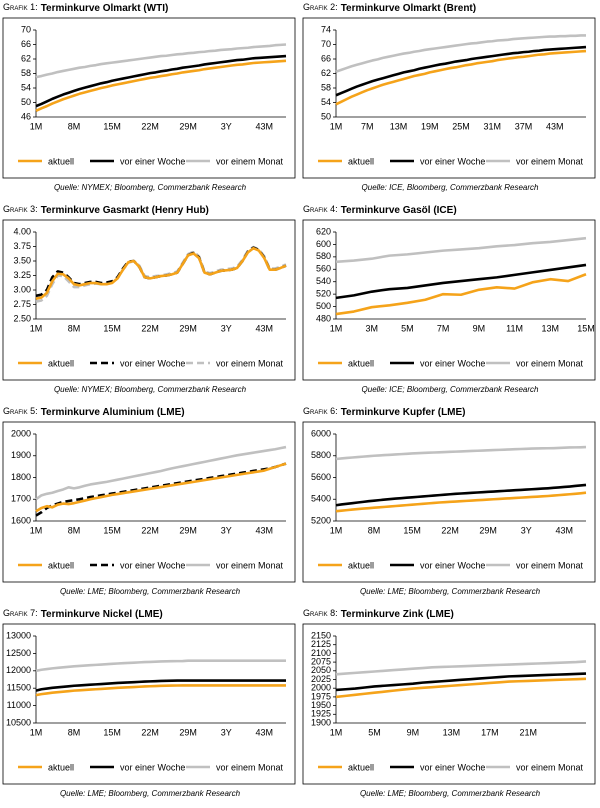  Describe the element at coordinates (22, 304) in the screenshot. I see `y-tick-label: 2.75` at that location.